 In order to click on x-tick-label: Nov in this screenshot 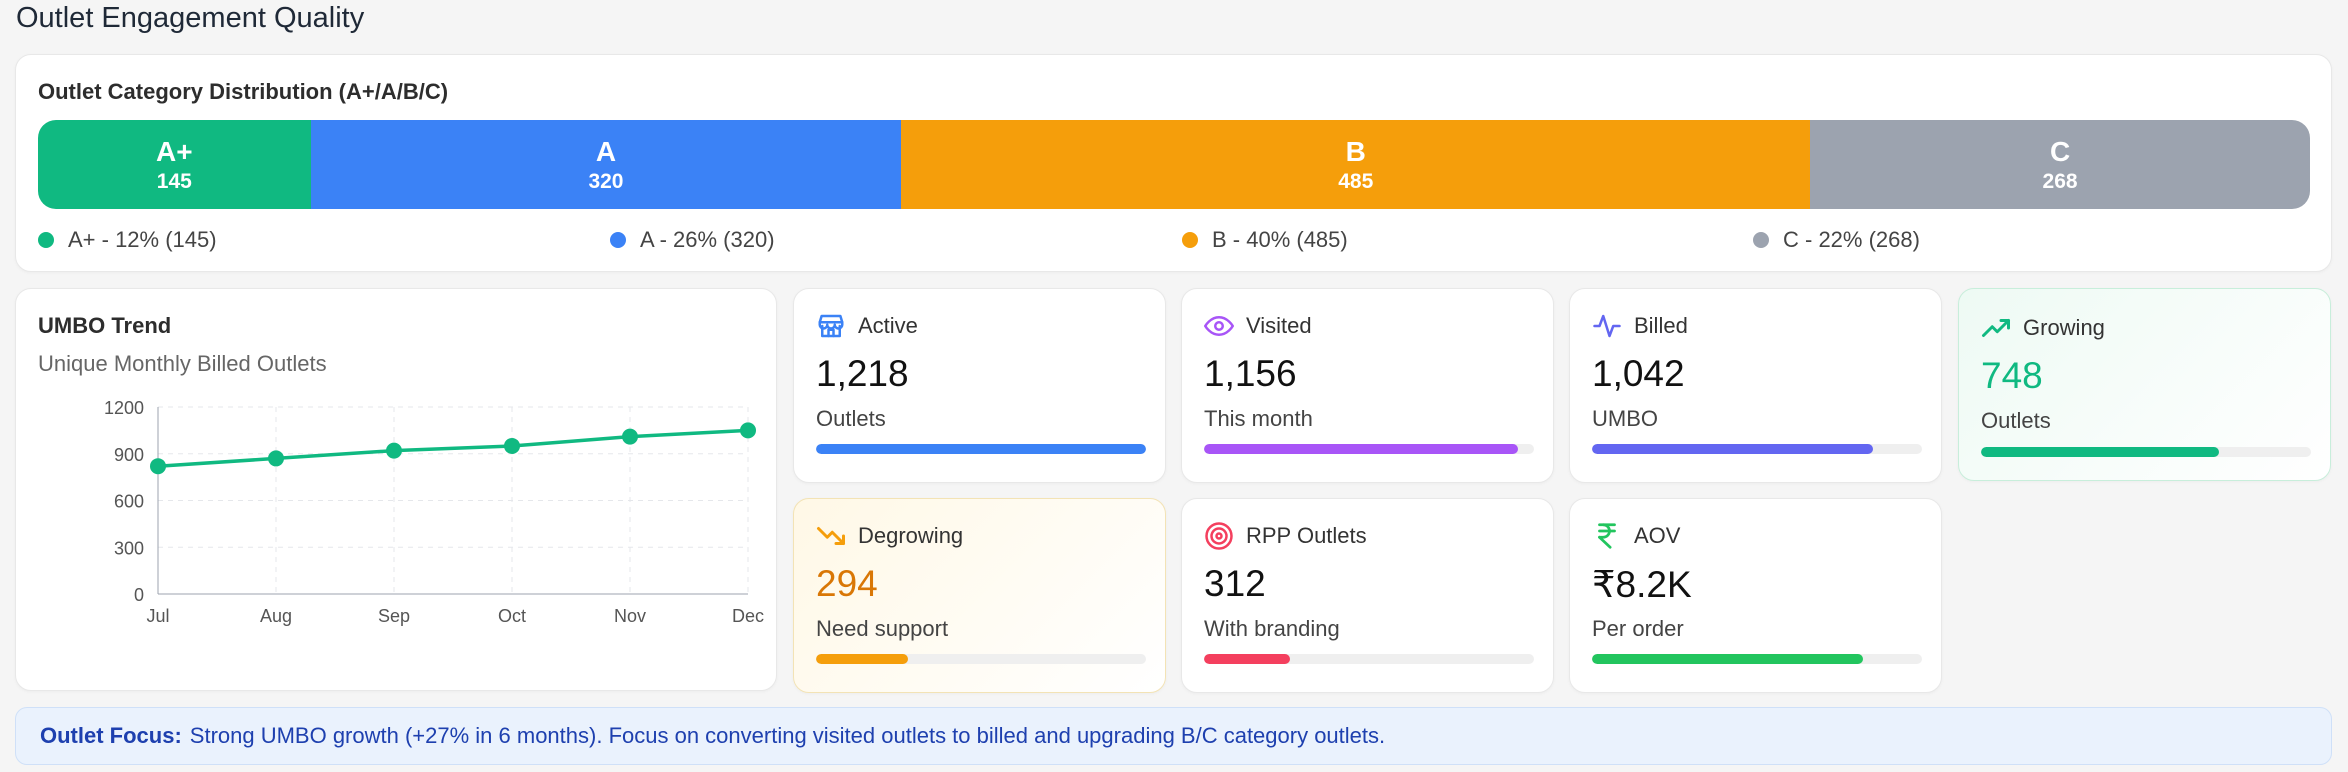, I will do `click(630, 616)`.